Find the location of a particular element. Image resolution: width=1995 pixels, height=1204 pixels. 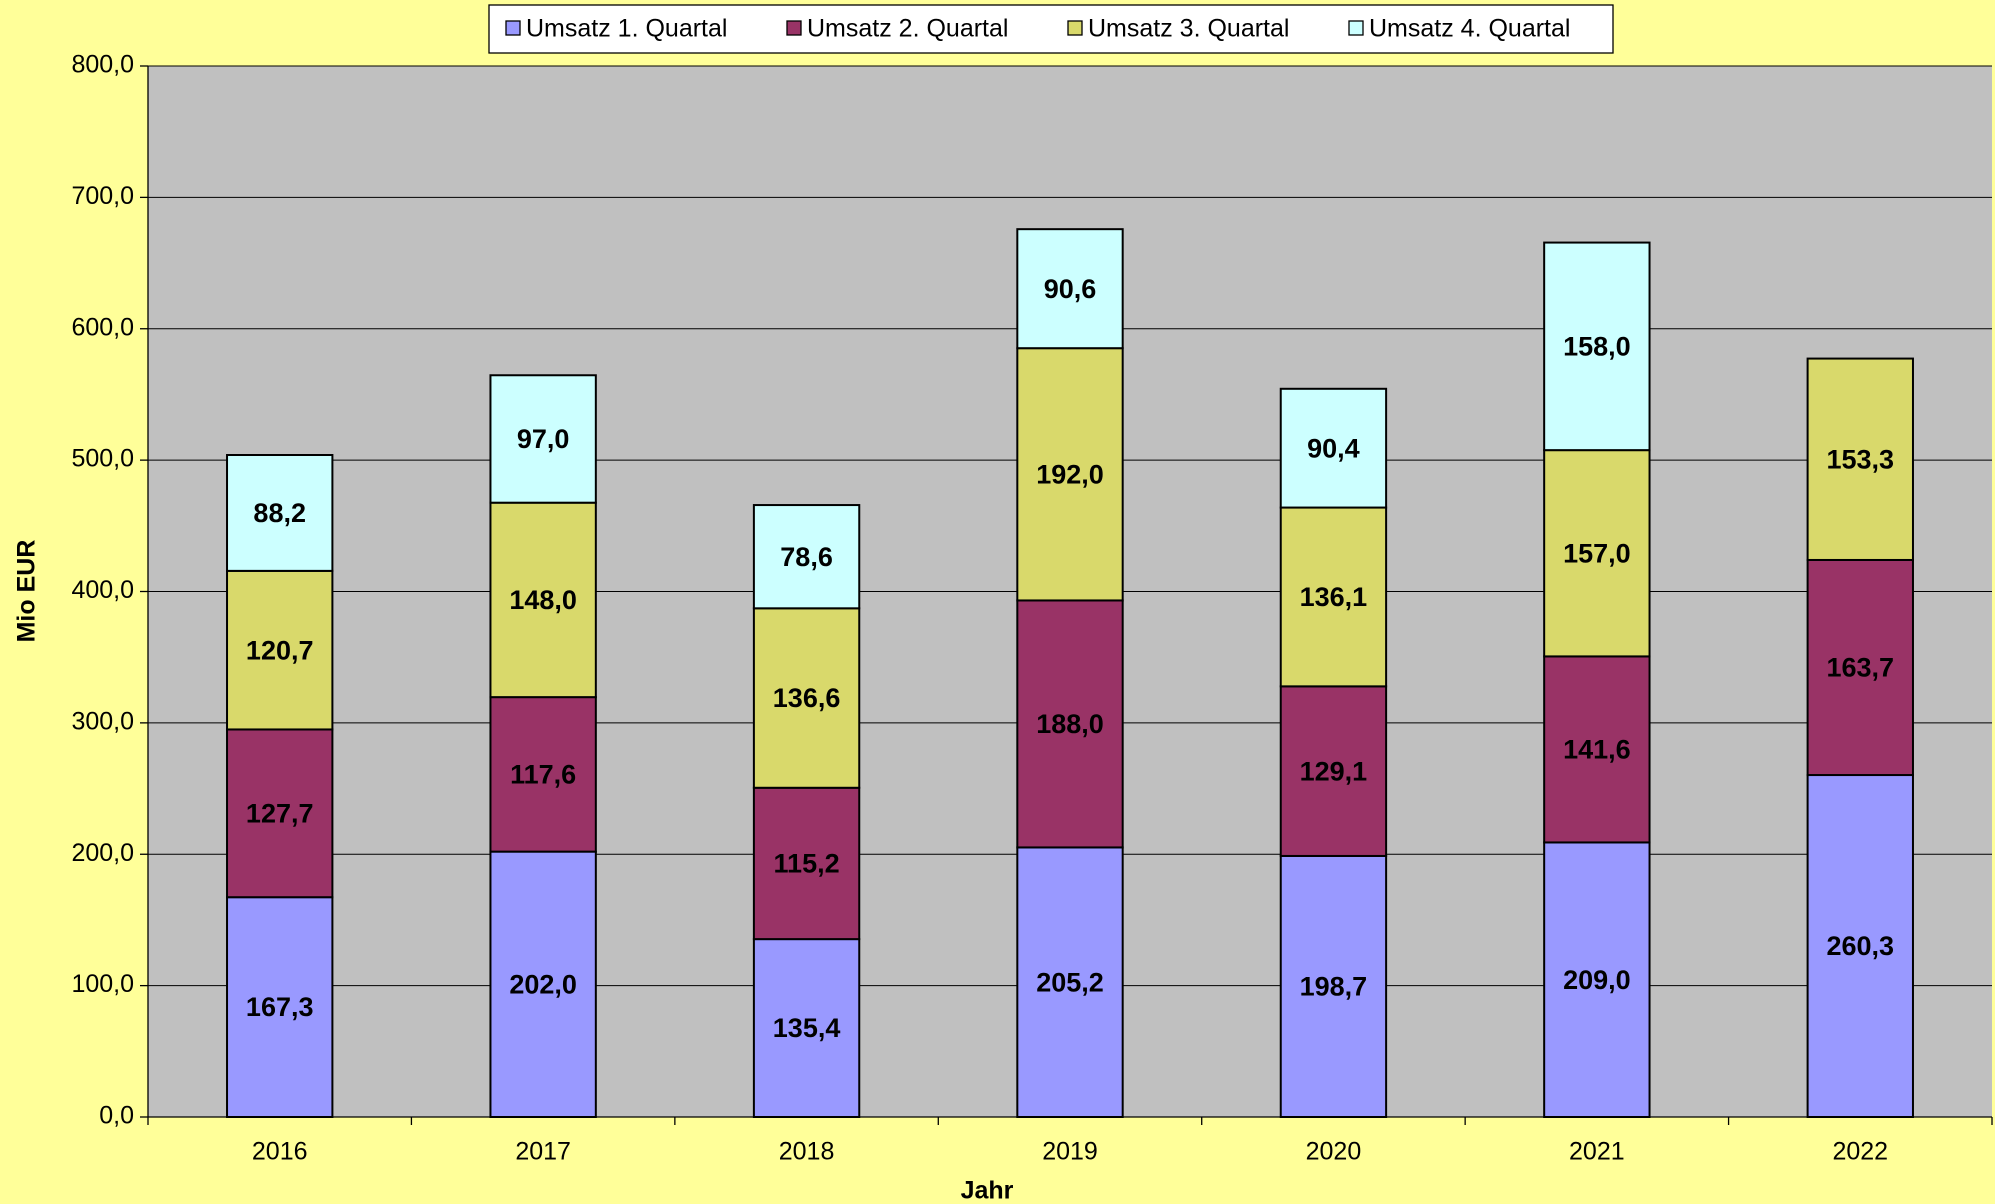

data-label: 167,3 is located at coordinates (280, 1007).